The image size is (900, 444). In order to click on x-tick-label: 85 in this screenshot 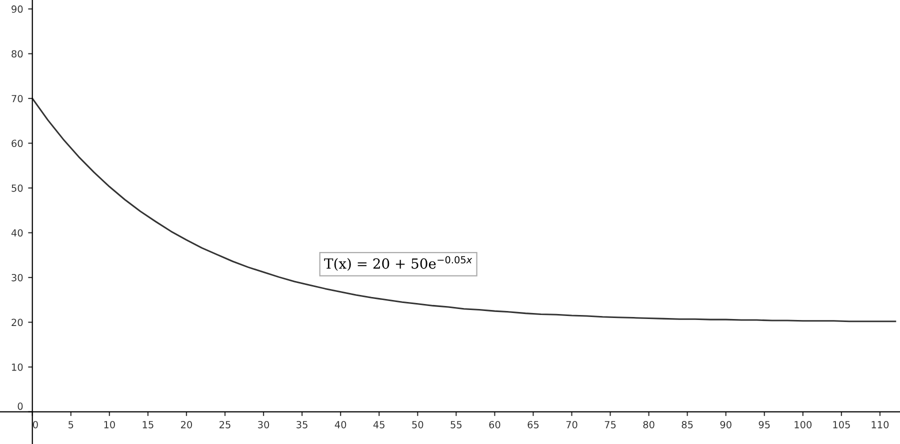, I will do `click(687, 424)`.